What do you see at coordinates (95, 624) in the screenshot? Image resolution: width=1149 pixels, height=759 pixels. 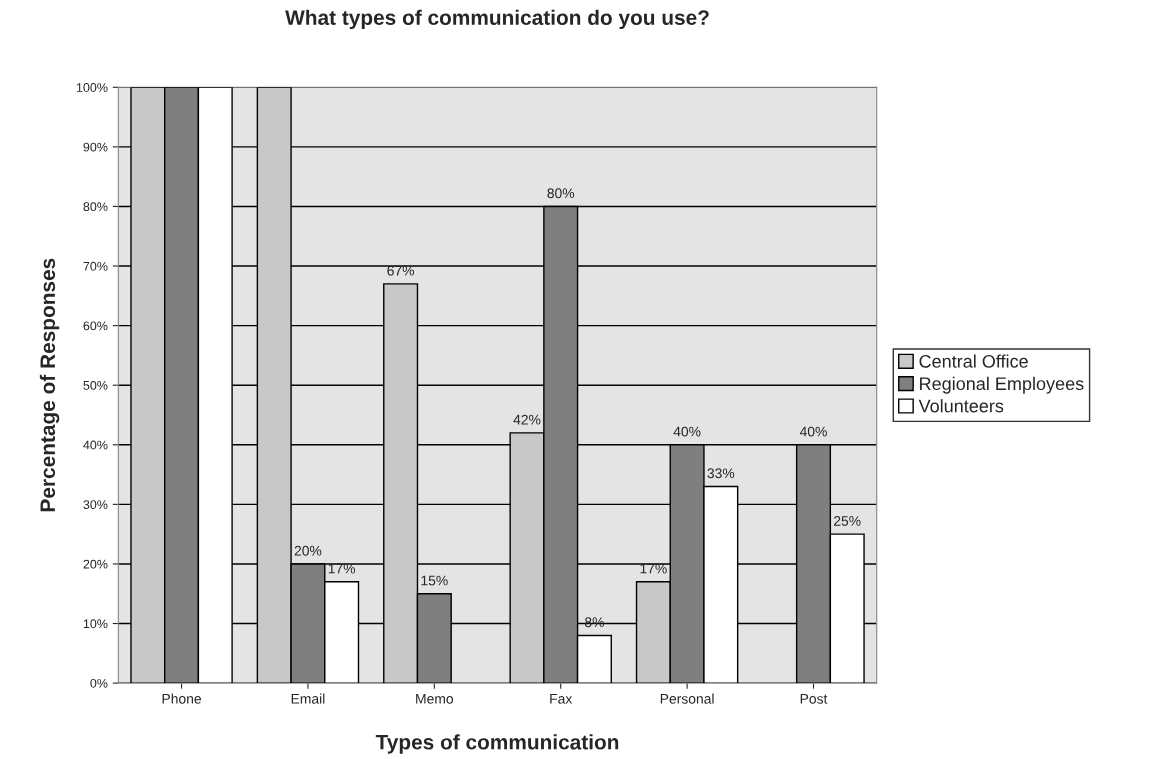 I see `y-tick-label: 10%` at bounding box center [95, 624].